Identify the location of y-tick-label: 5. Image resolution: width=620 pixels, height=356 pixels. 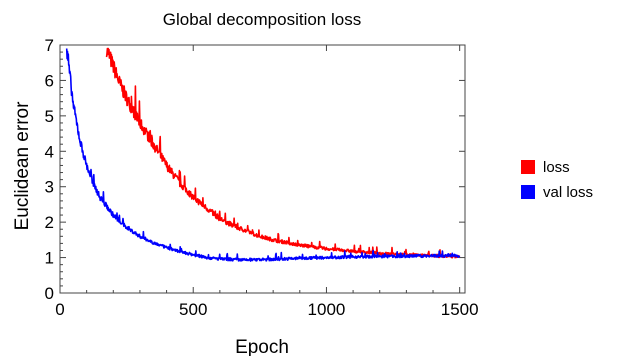
(49, 116).